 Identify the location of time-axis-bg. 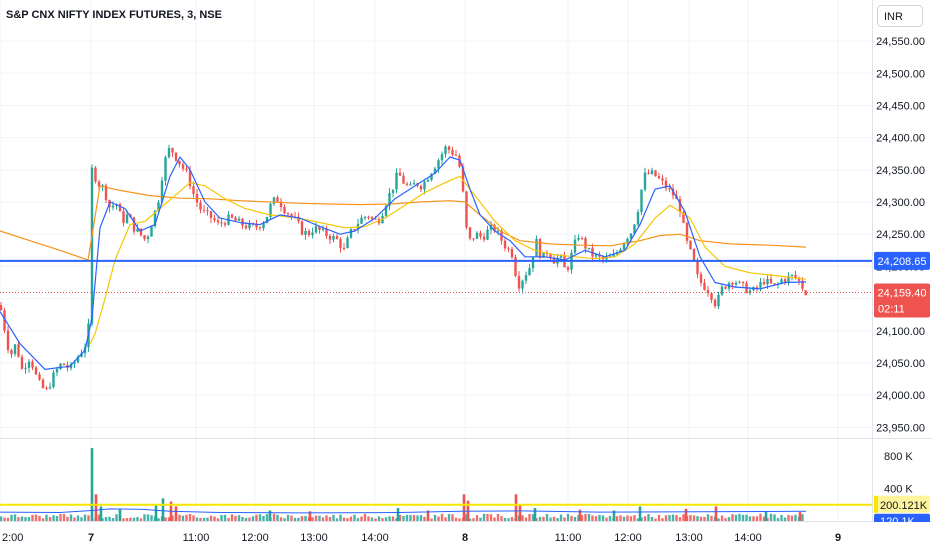
(466, 536).